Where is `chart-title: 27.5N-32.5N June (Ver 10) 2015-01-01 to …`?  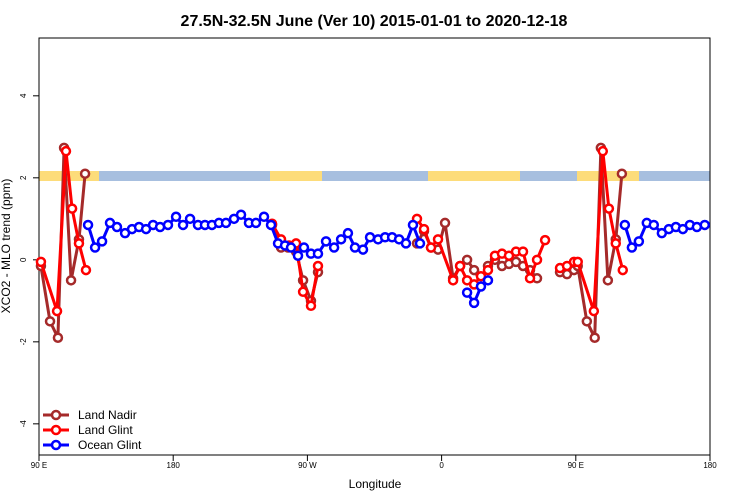 chart-title: 27.5N-32.5N June (Ver 10) 2015-01-01 to … is located at coordinates (374, 21).